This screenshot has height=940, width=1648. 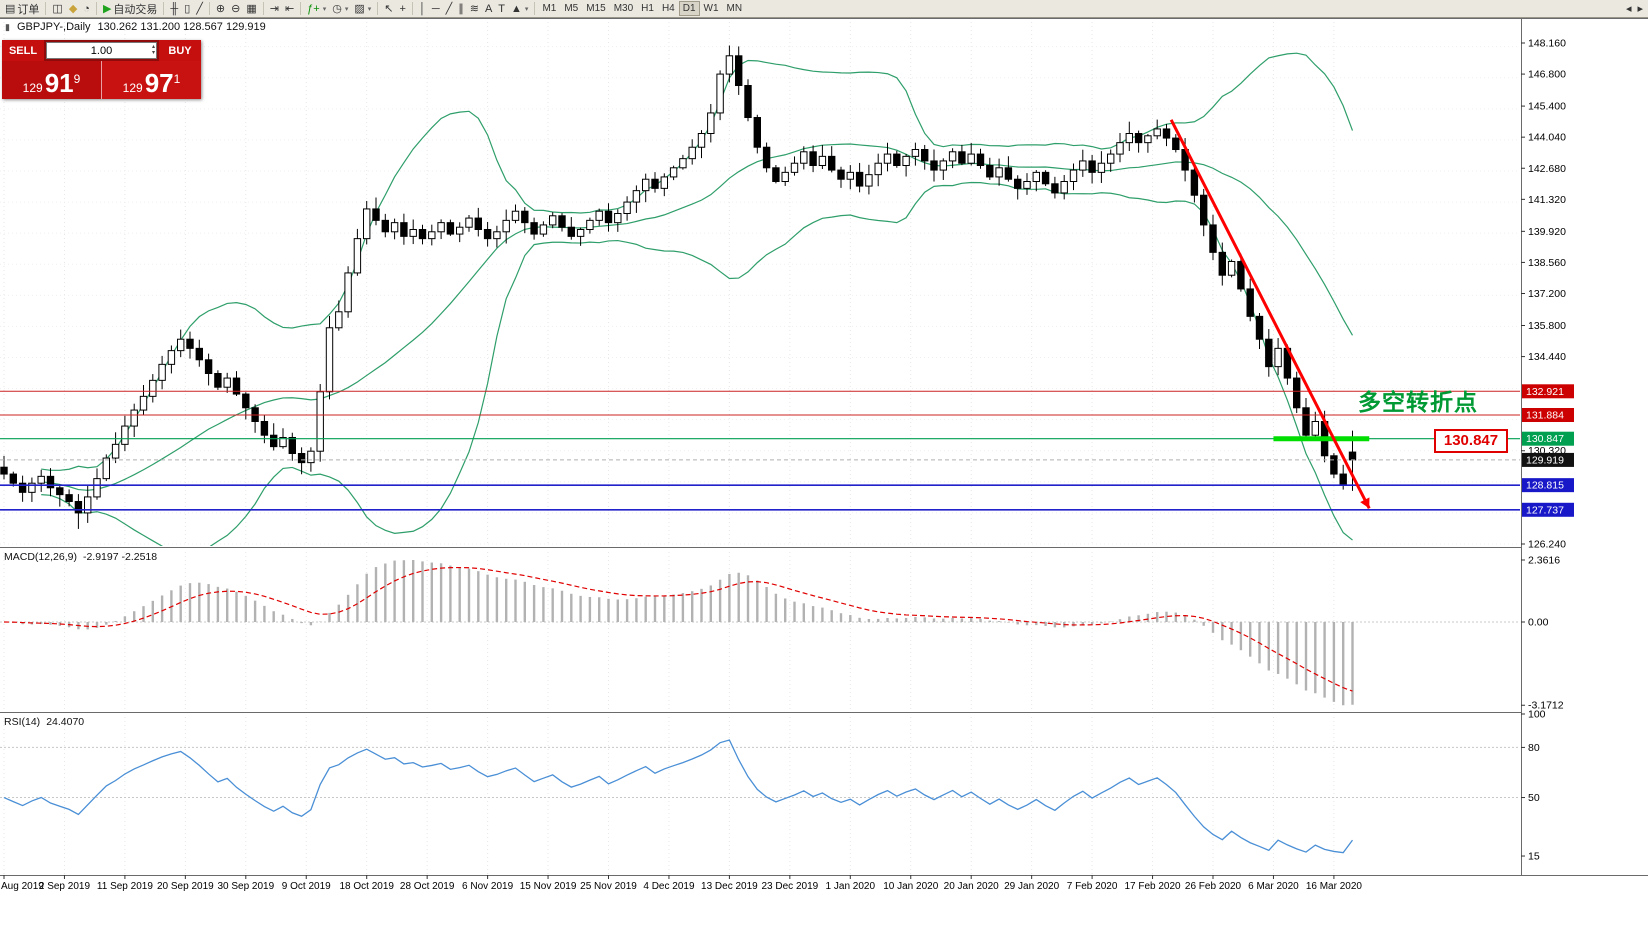 I want to click on auto-scroll-button: ⇥, so click(x=274, y=9).